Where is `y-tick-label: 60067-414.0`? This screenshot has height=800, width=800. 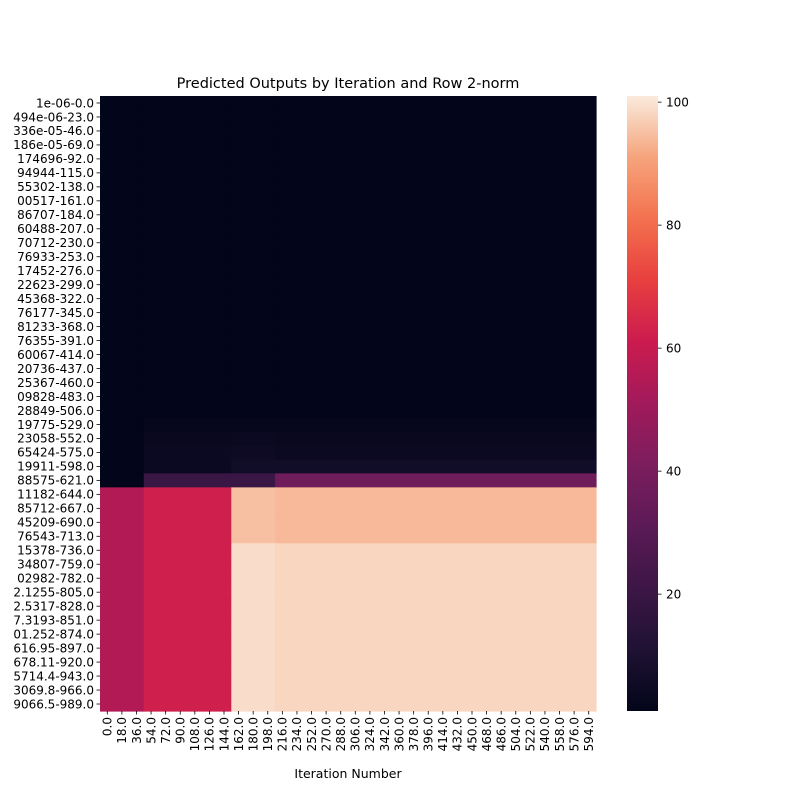
y-tick-label: 60067-414.0 is located at coordinates (55, 355).